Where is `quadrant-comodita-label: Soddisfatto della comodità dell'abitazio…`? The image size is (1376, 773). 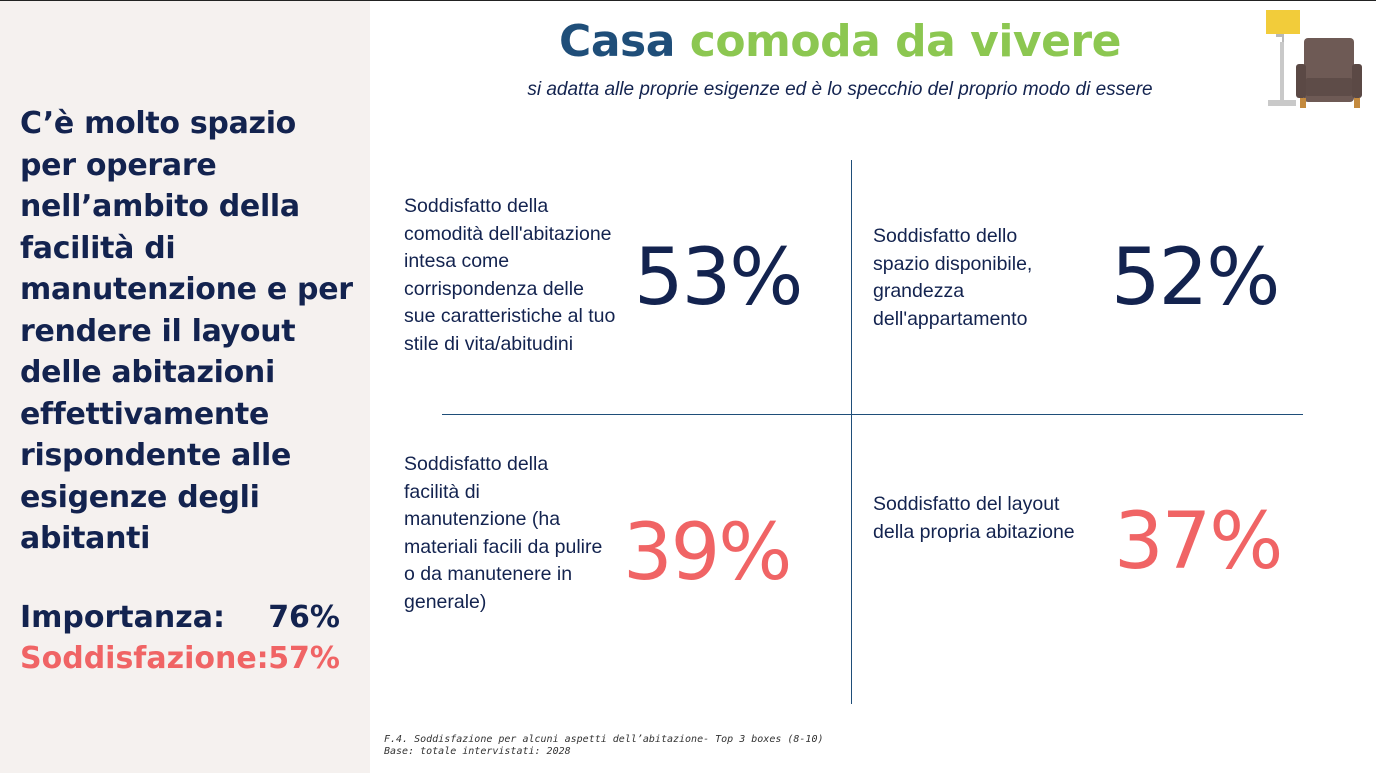
quadrant-comodita-label: Soddisfatto della comodità dell'abitazio… is located at coordinates (510, 275).